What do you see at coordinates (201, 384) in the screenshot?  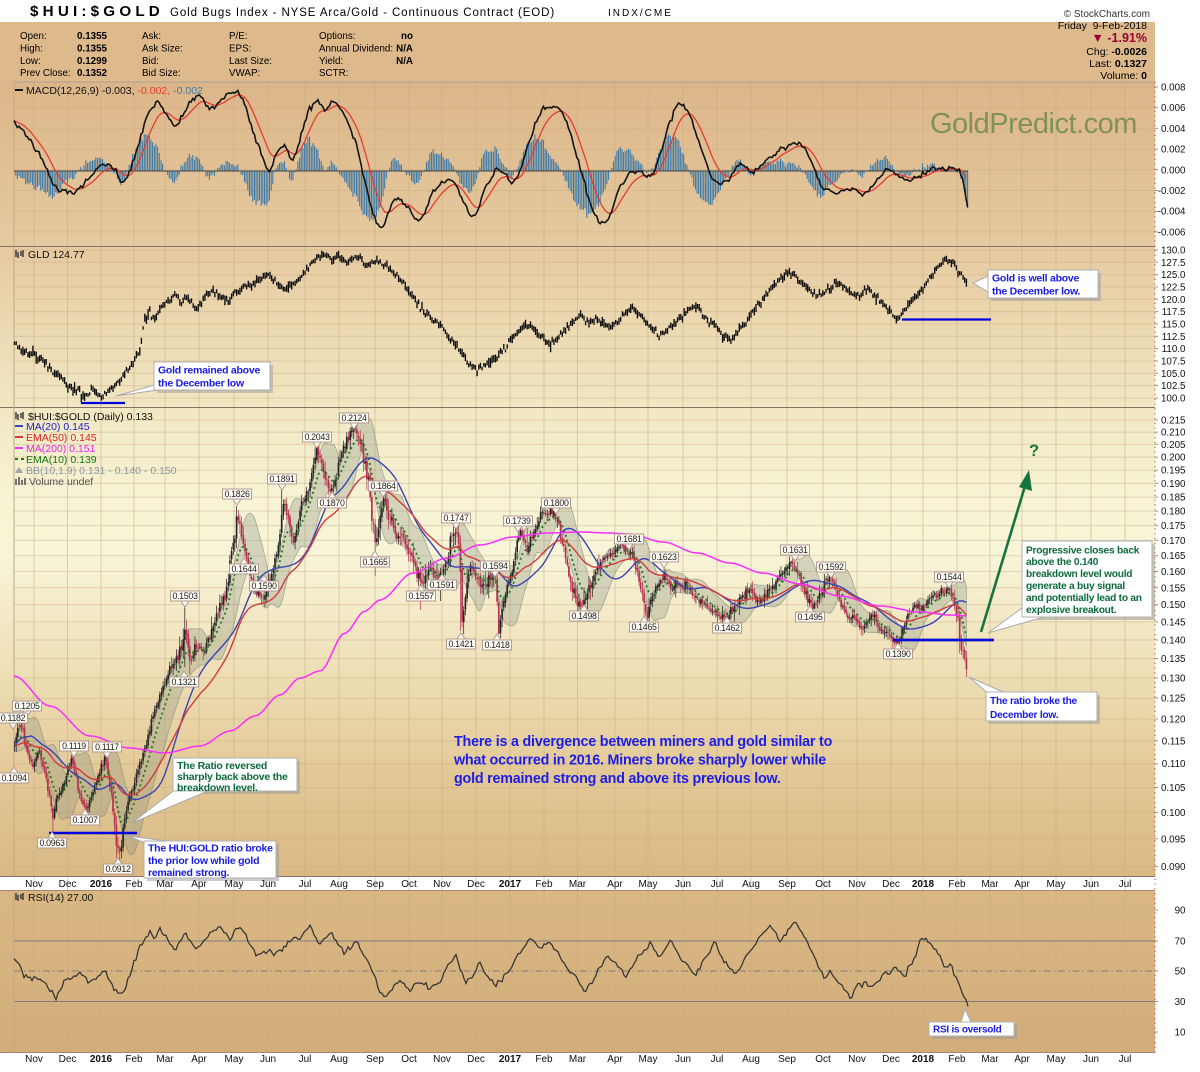 I see `svg-text: the December low` at bounding box center [201, 384].